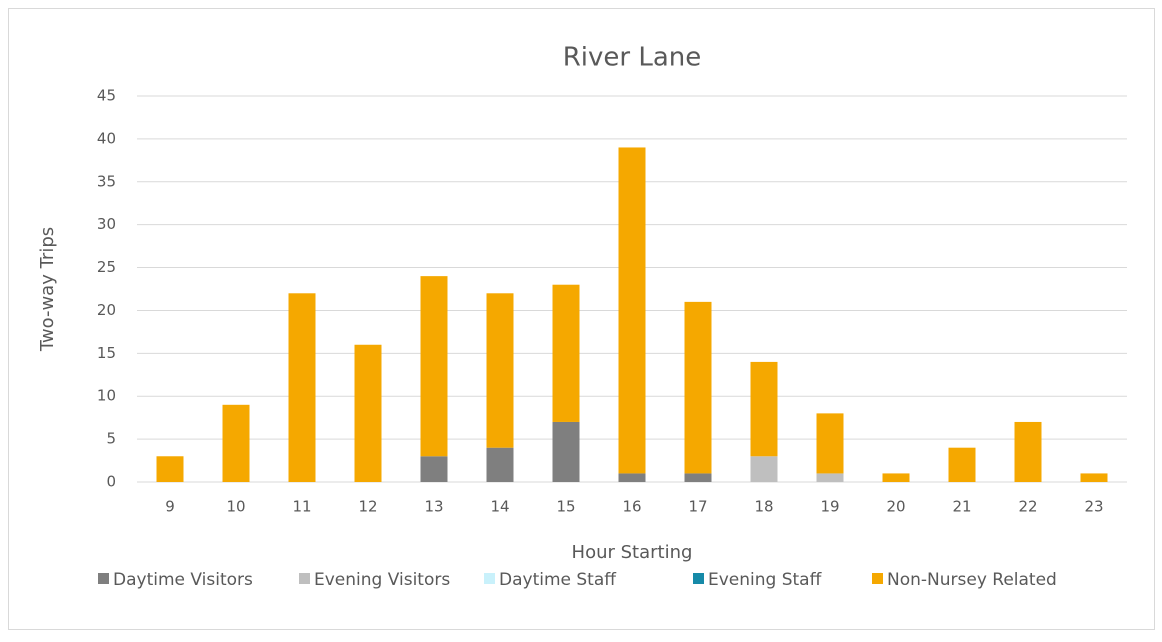 The width and height of the screenshot is (1162, 642). What do you see at coordinates (106, 138) in the screenshot?
I see `y-tick-label: 40` at bounding box center [106, 138].